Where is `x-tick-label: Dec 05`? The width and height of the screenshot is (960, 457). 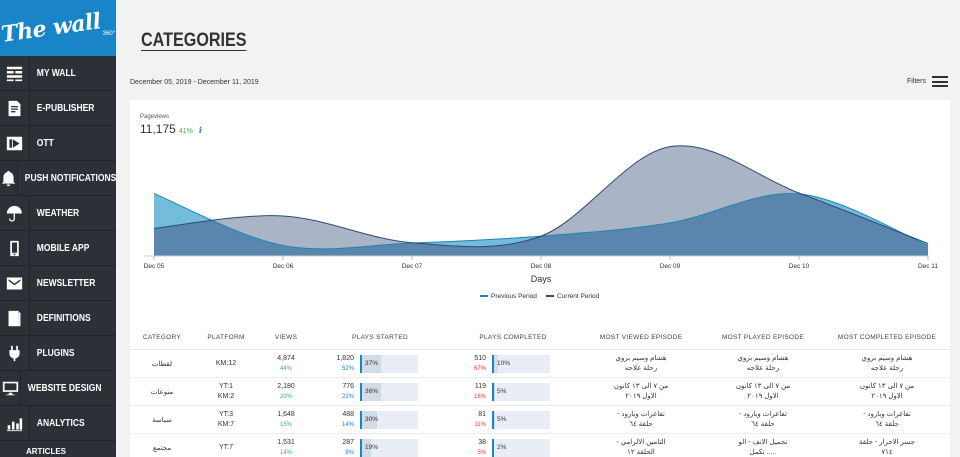
x-tick-label: Dec 05 is located at coordinates (154, 266).